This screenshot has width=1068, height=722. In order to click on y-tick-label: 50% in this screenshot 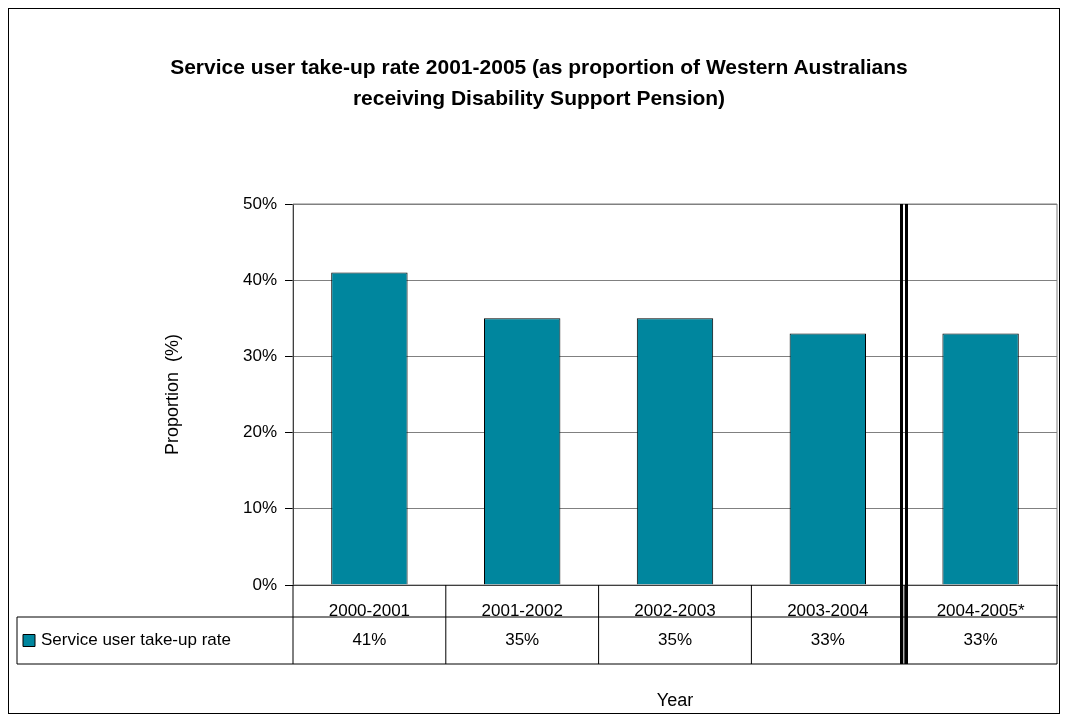, I will do `click(259, 203)`.